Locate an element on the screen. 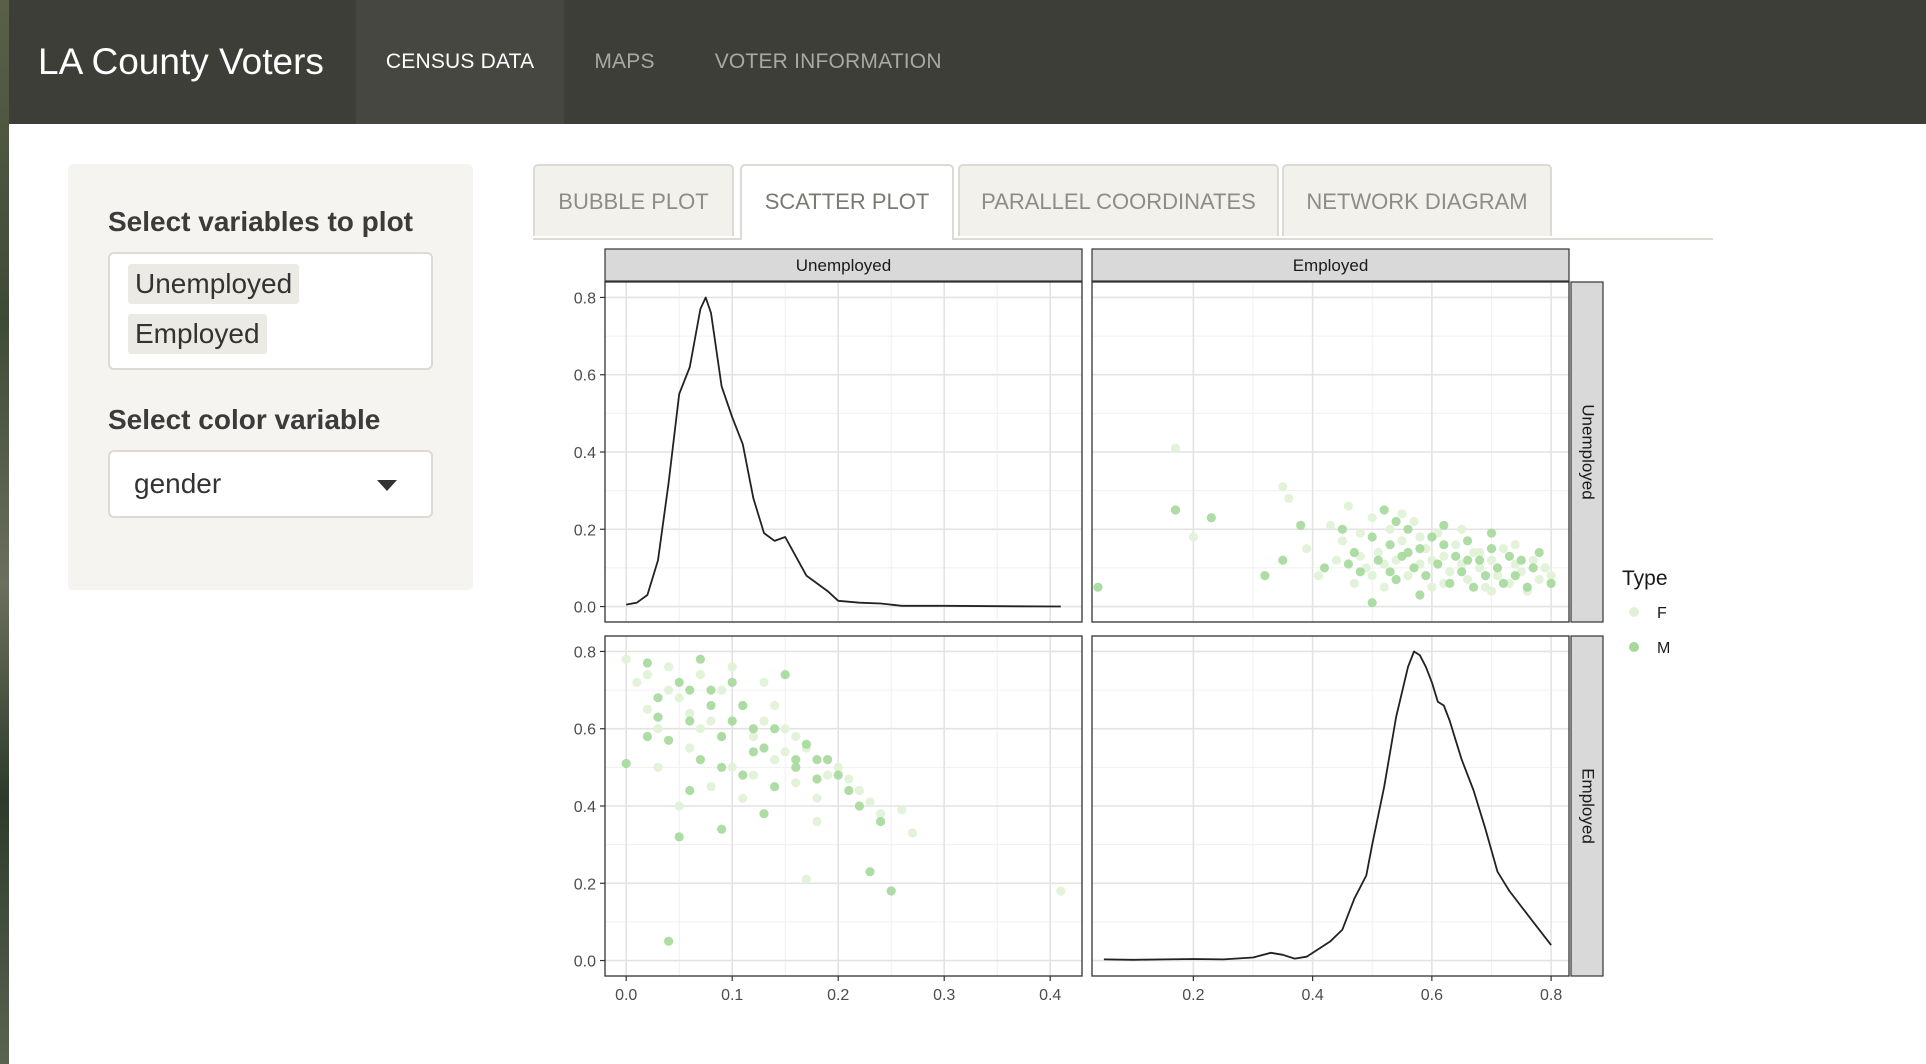 Image resolution: width=1926 pixels, height=1064 pixels. y-tick-label: 0.4 is located at coordinates (585, 807).